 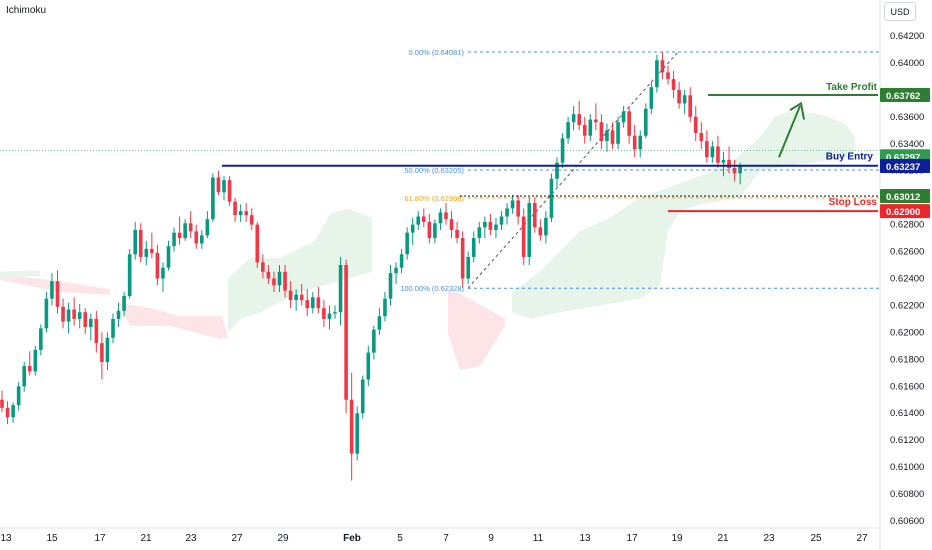 What do you see at coordinates (852, 87) in the screenshot?
I see `take-profit-label: Take Profit` at bounding box center [852, 87].